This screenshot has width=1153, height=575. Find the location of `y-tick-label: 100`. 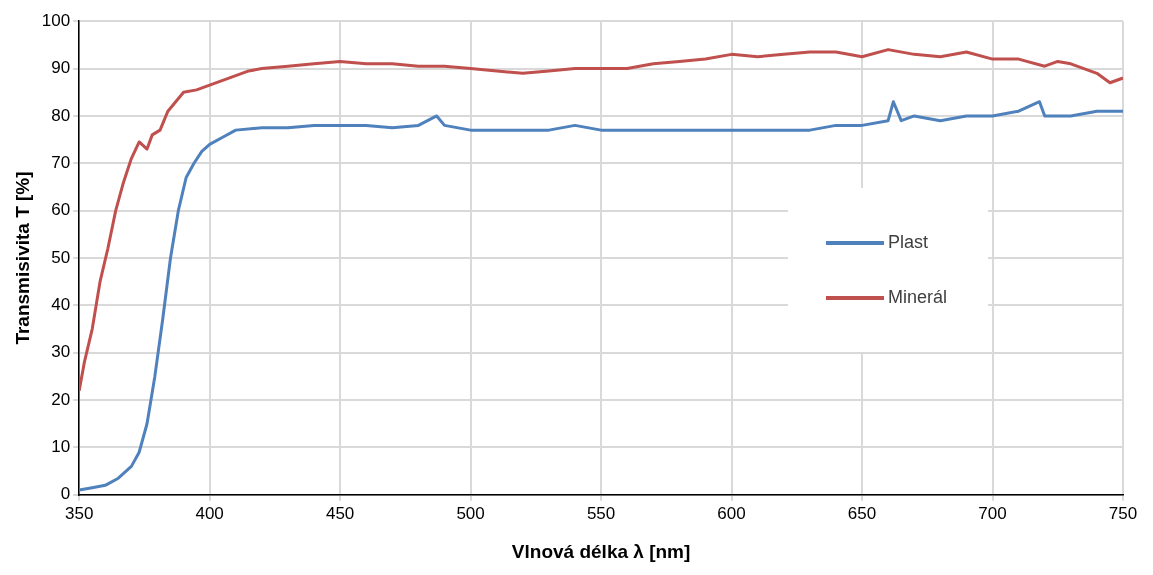

y-tick-label: 100 is located at coordinates (56, 20).